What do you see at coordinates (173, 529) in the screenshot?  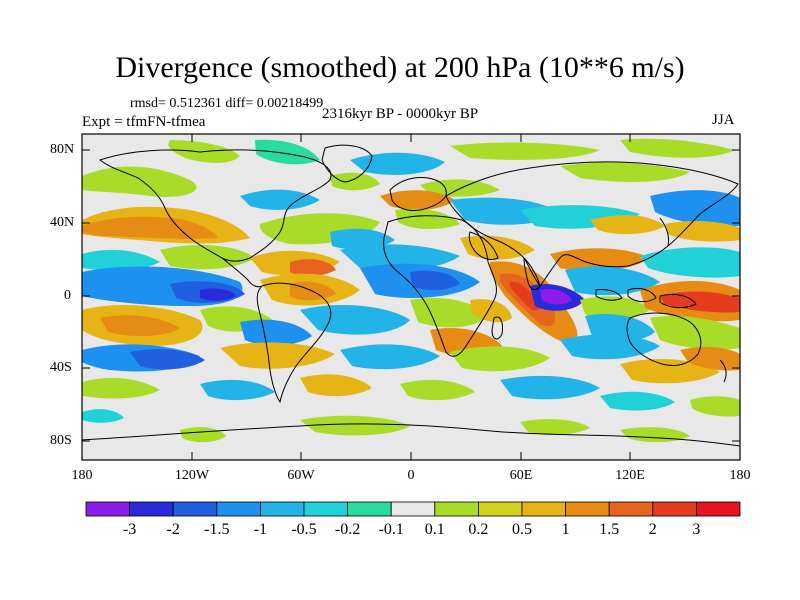 I see `colorbar-label: -2` at bounding box center [173, 529].